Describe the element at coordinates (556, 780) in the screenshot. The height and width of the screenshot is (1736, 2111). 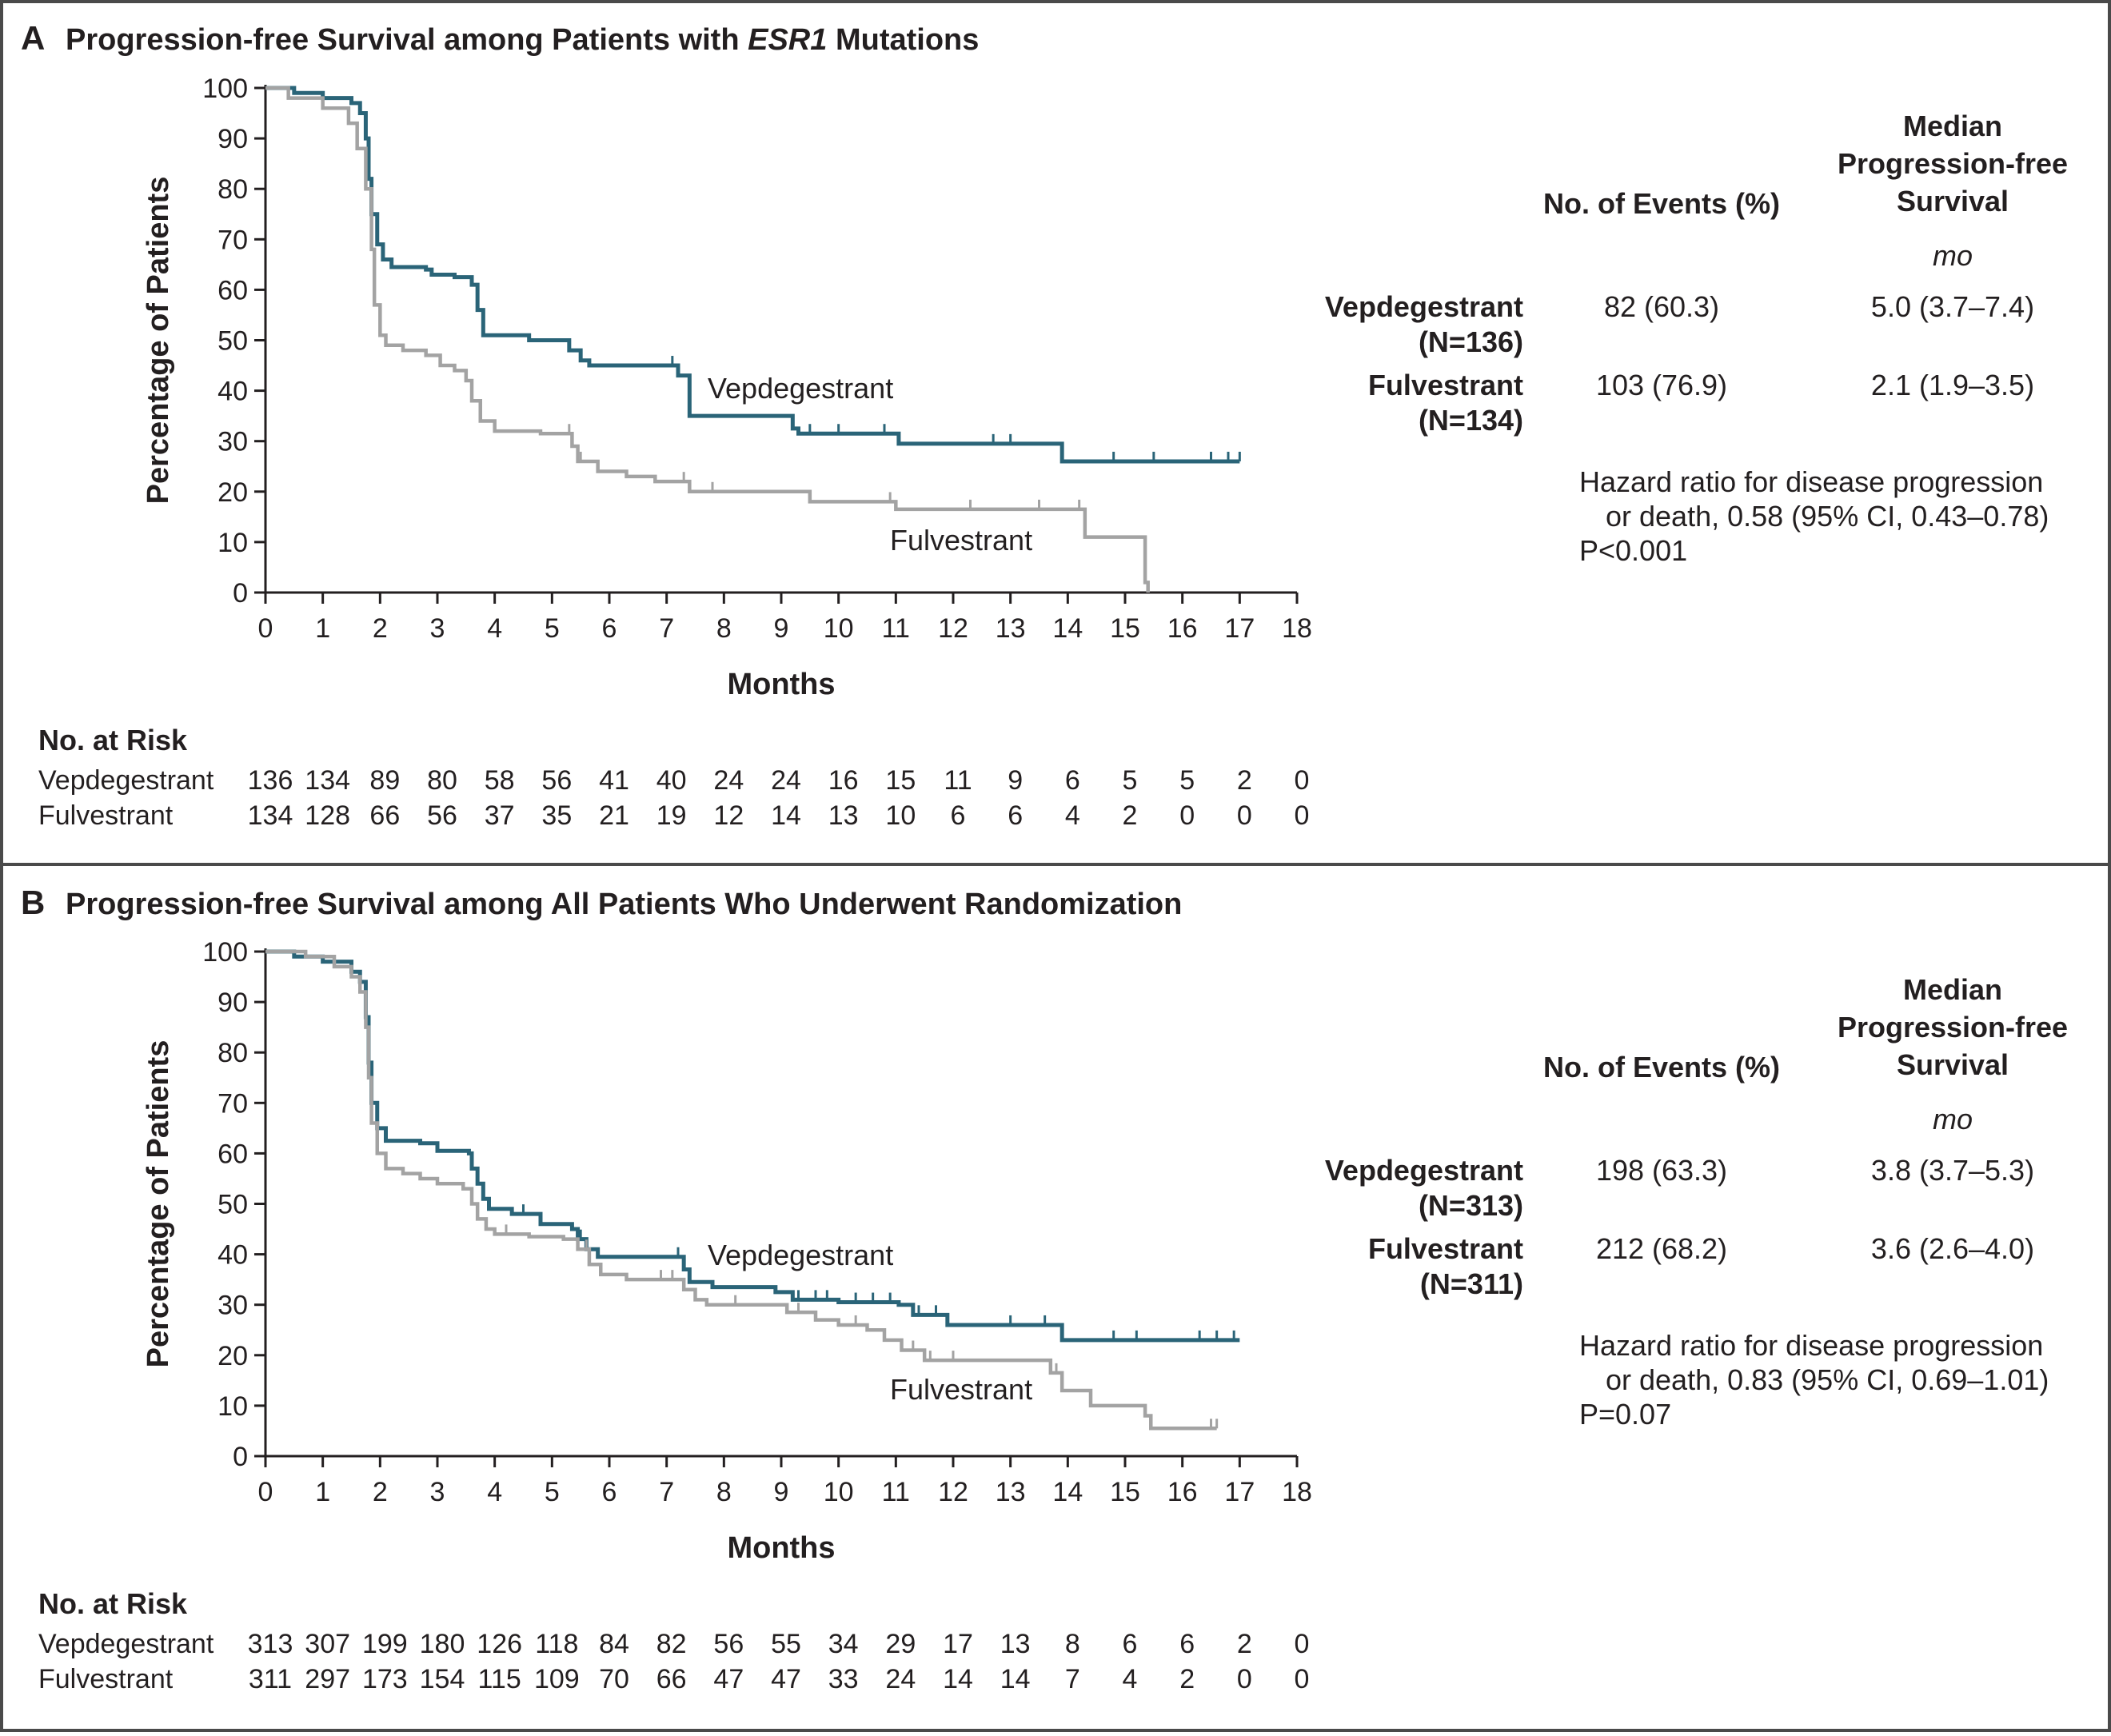
I see `at-risk-value: 56` at that location.